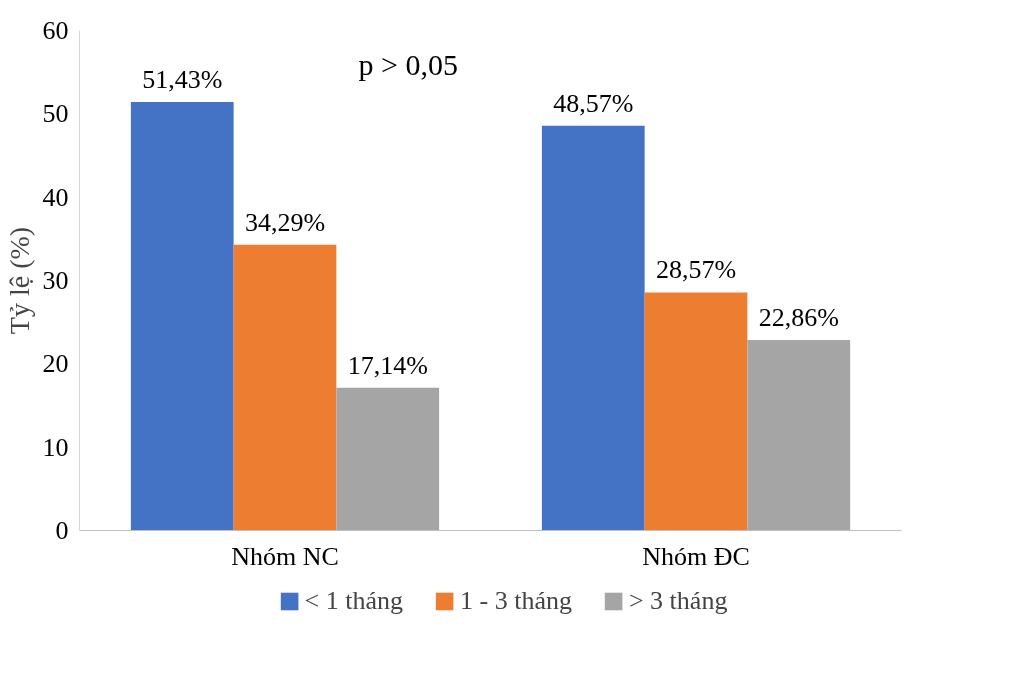 This screenshot has width=1016, height=680. Describe the element at coordinates (387, 365) in the screenshot. I see `data-label: 17,14%` at that location.